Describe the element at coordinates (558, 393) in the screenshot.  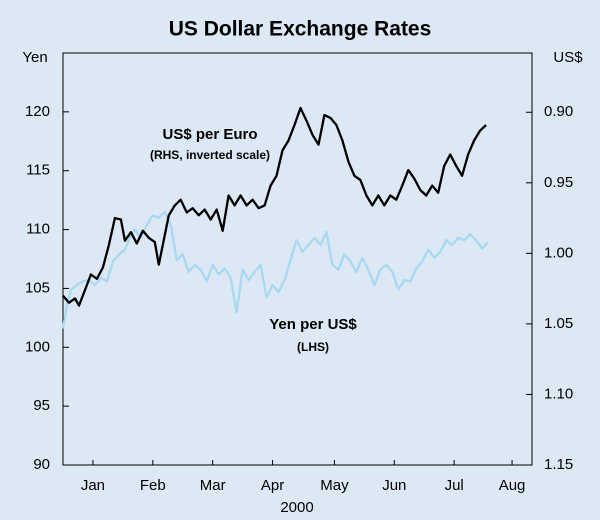
I see `y2-tick-label: 1.10` at that location.